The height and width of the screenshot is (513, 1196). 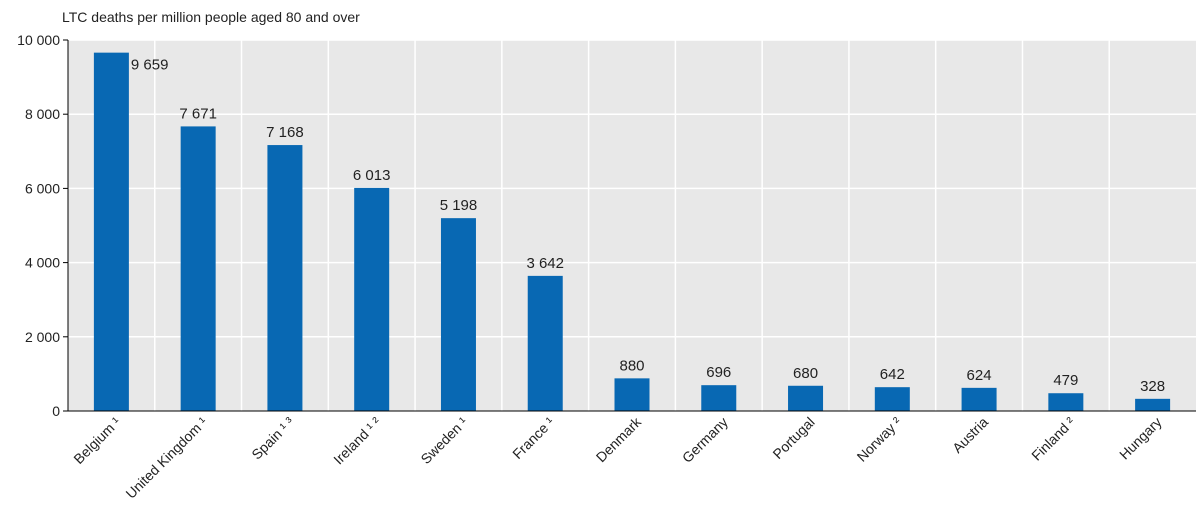 What do you see at coordinates (533, 438) in the screenshot?
I see `x-tick-label: France ¹` at bounding box center [533, 438].